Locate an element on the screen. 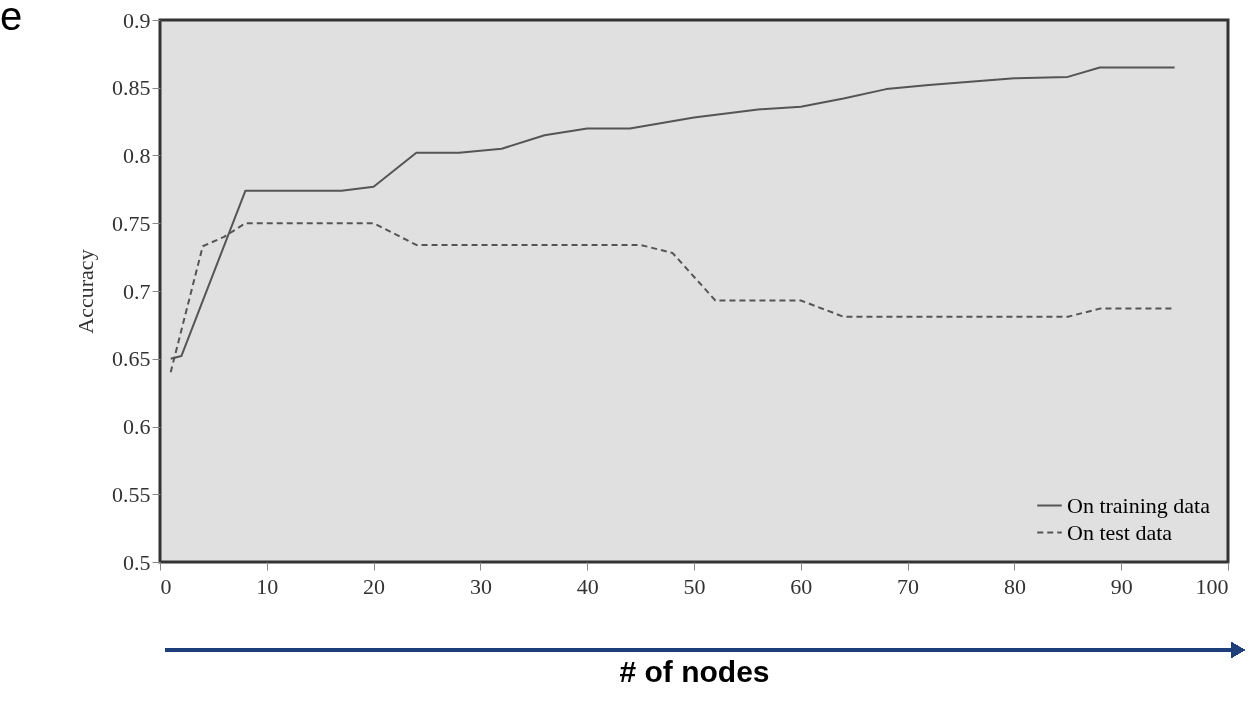 Image resolution: width=1260 pixels, height=710 pixels. x-tick-label: 10 is located at coordinates (267, 586).